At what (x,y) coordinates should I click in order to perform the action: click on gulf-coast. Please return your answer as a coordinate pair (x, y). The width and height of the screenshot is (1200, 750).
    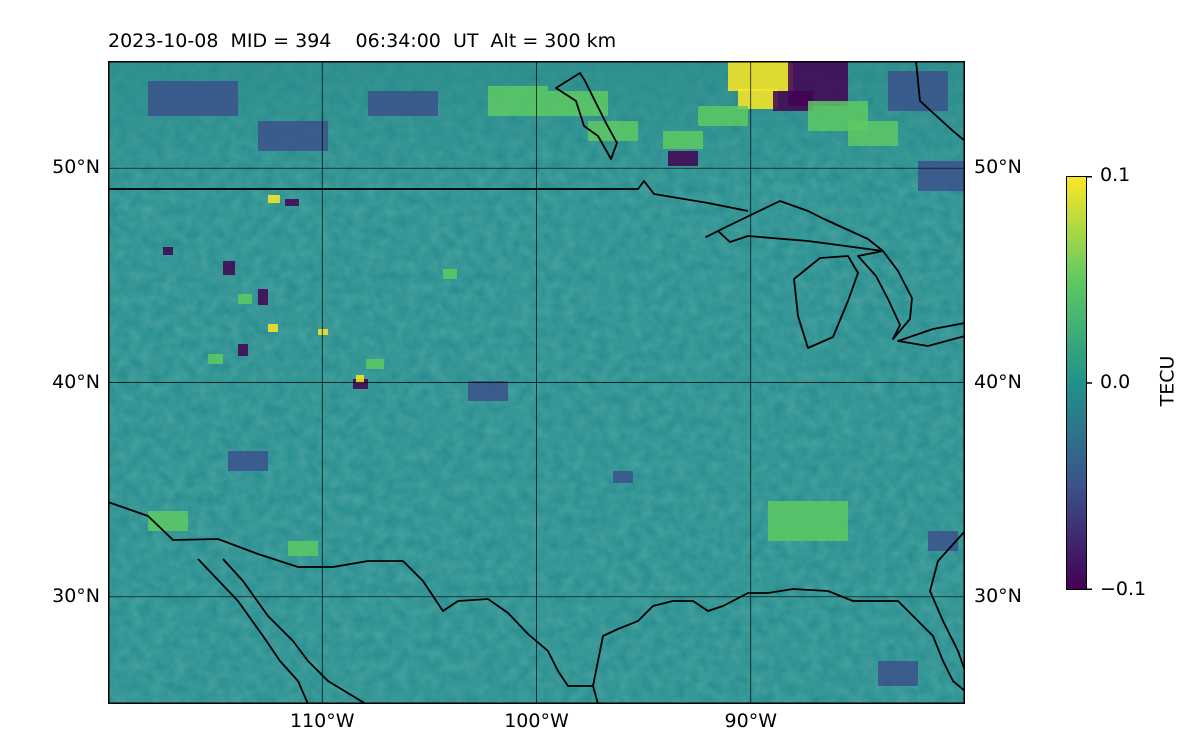
    Looking at the image, I should click on (778, 640).